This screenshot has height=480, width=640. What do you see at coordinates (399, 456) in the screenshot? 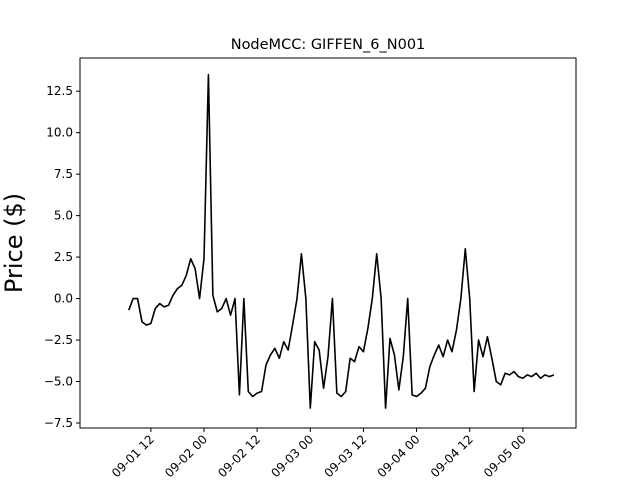
I see `x-tick-label: 09-04 00` at bounding box center [399, 456].